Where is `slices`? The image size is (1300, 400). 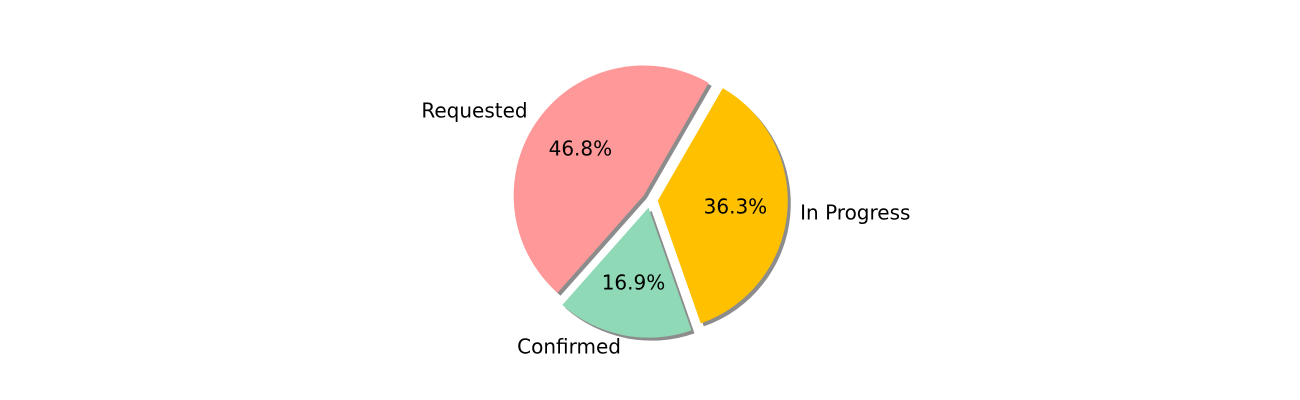 slices is located at coordinates (650, 201).